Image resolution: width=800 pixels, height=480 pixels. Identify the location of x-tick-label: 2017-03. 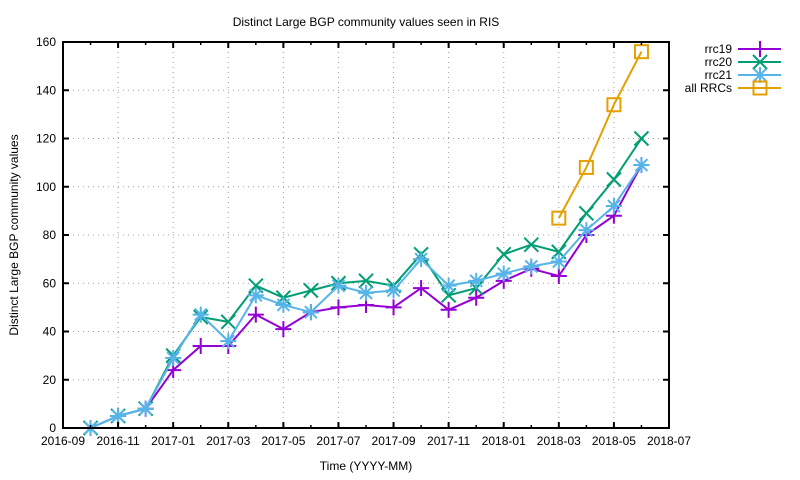
(228, 441).